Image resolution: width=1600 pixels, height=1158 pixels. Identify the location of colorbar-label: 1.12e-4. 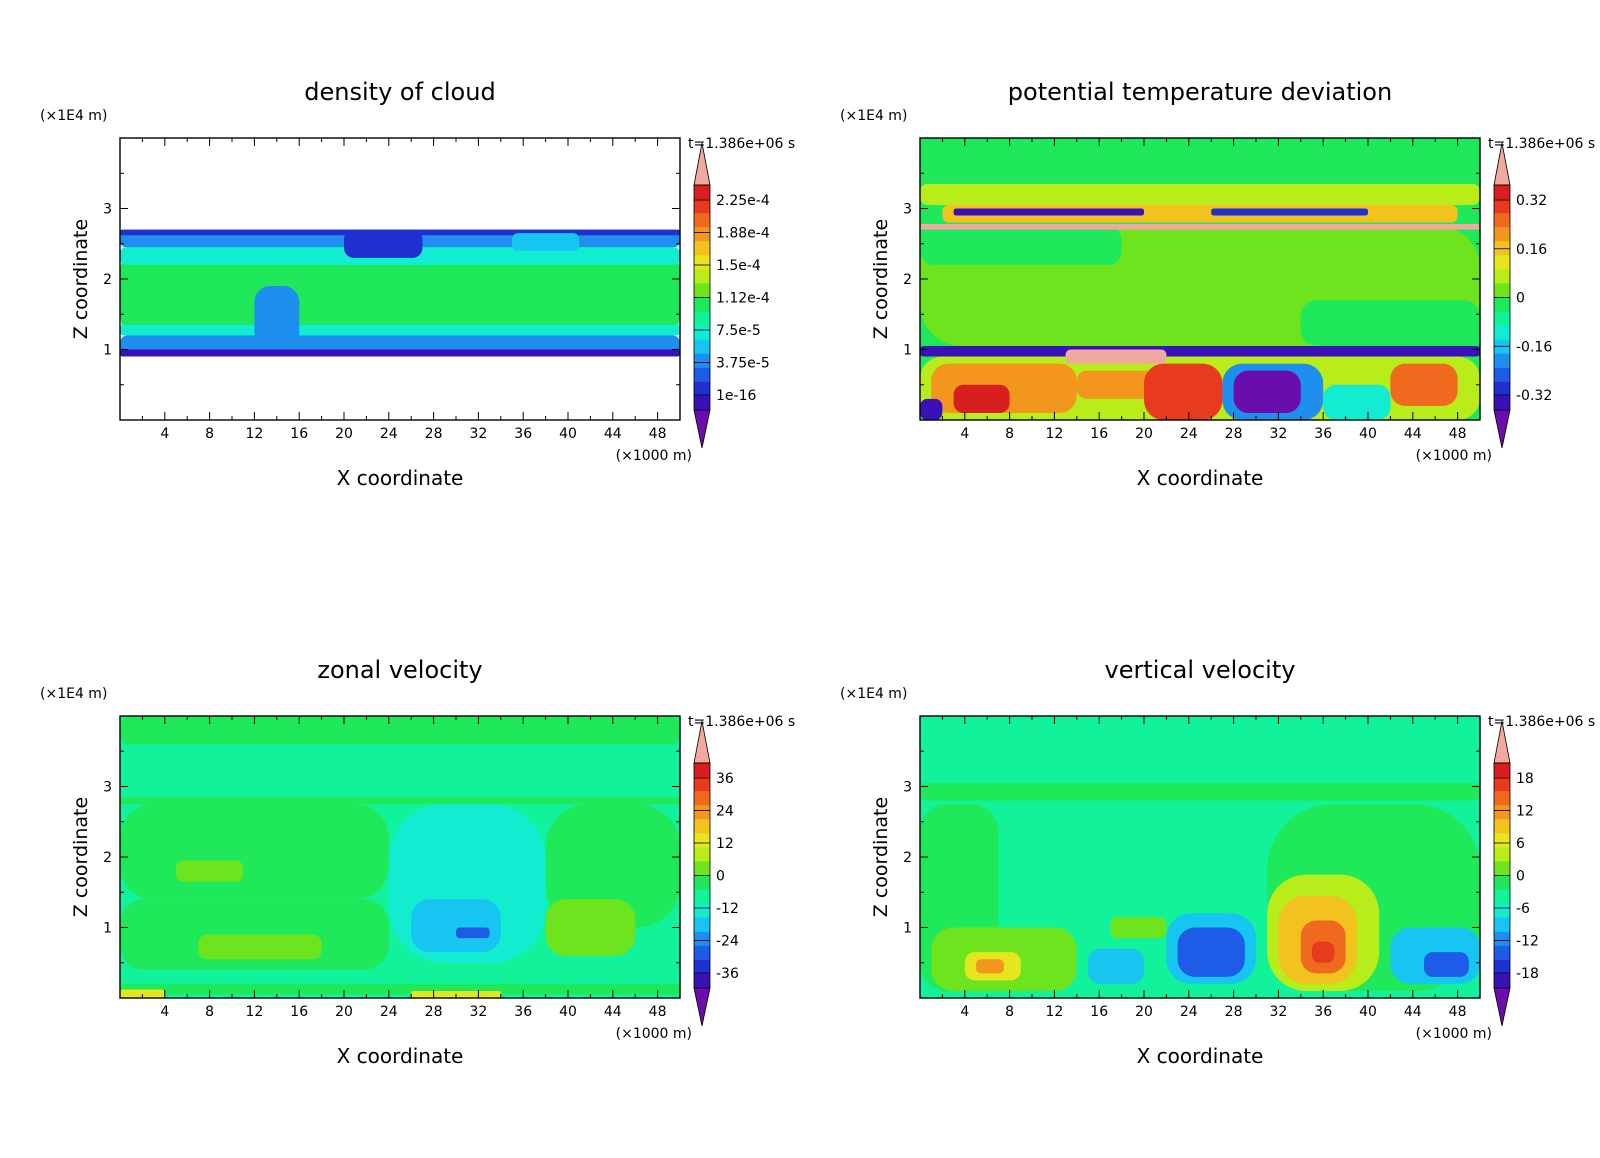
(743, 299).